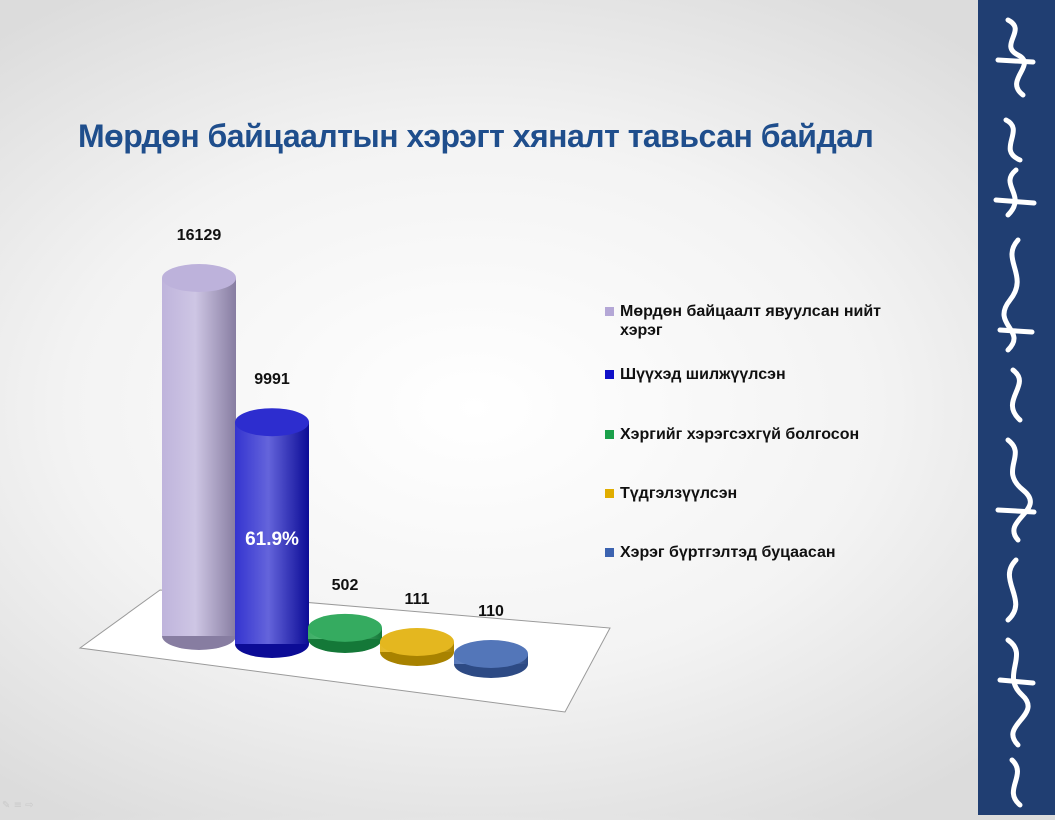  Describe the element at coordinates (272, 539) in the screenshot. I see `percentage-annotation: 61.9%` at that location.